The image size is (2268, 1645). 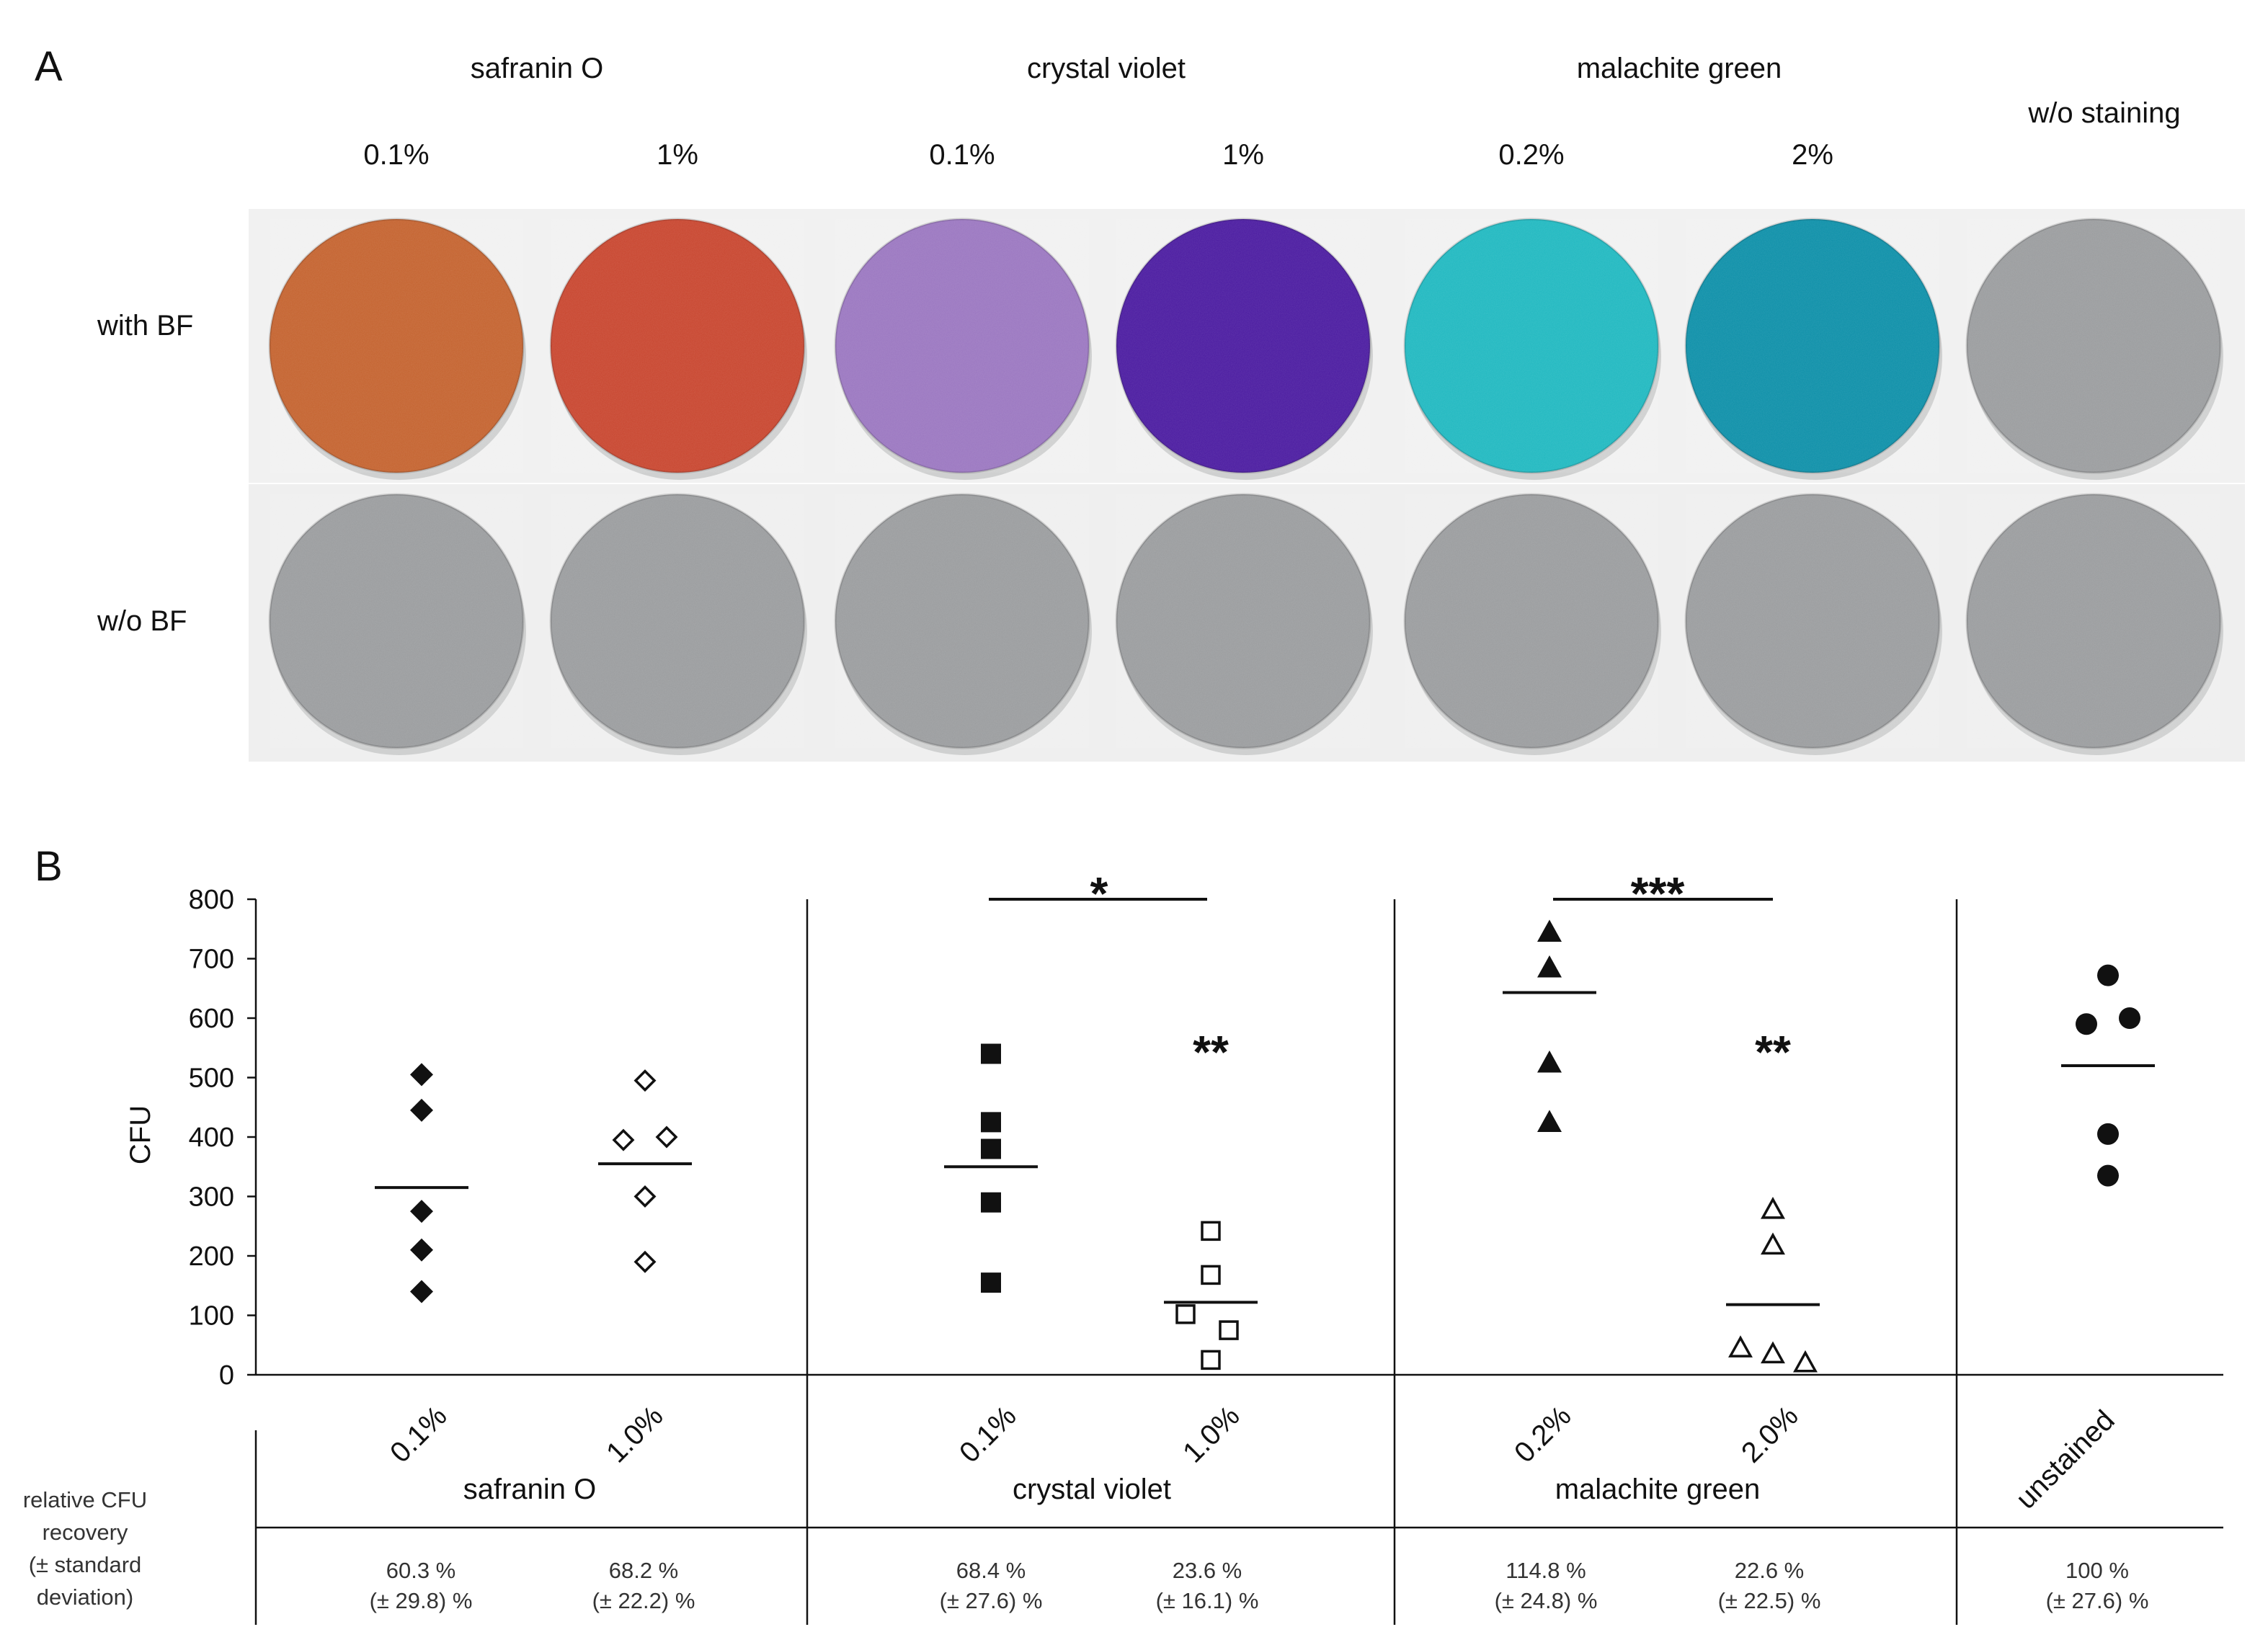 I want to click on y-tick-label: 0, so click(x=227, y=1375).